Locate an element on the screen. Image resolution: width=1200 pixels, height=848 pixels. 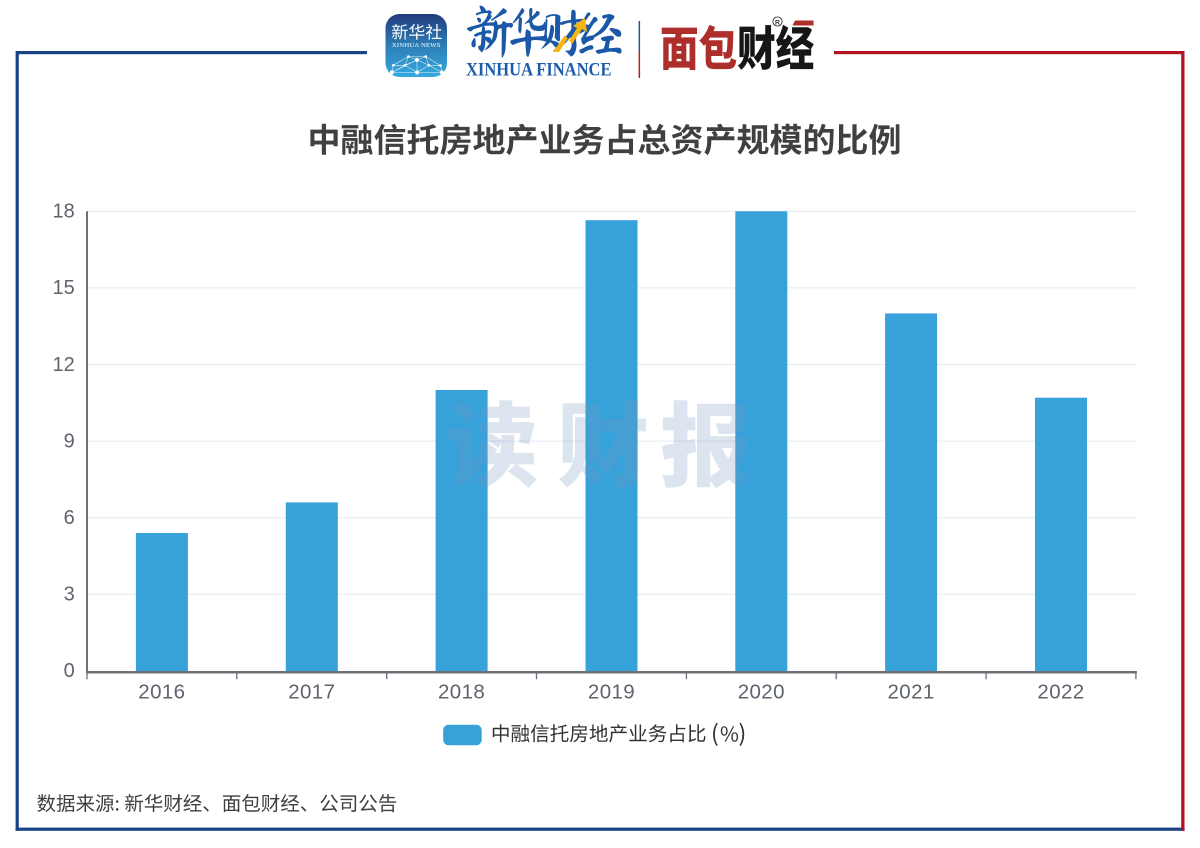
svg-text: 15 is located at coordinates (64, 288).